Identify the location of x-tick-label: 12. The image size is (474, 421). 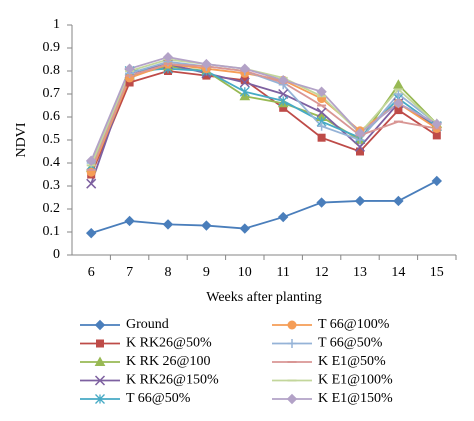
(322, 272).